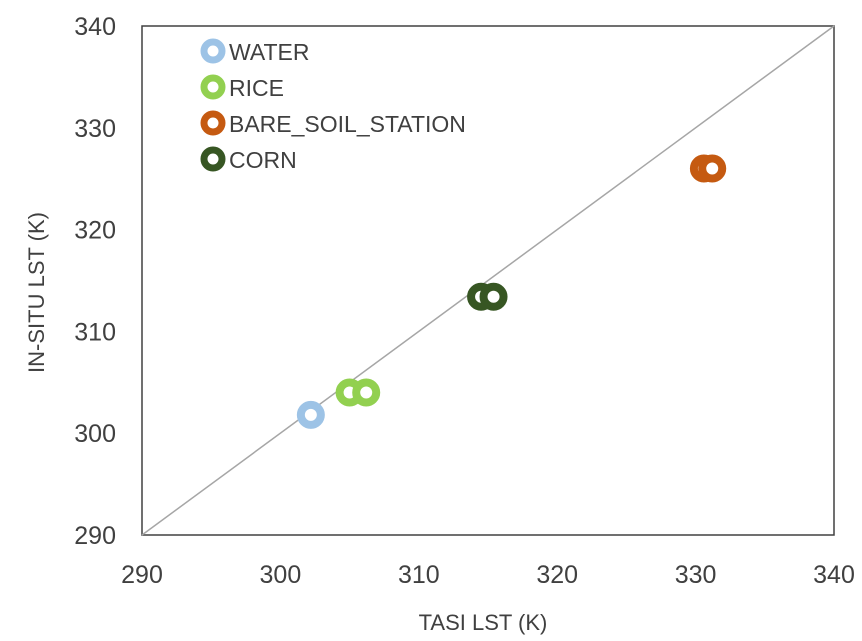  I want to click on x-axis-title: TASI LST (K), so click(483, 622).